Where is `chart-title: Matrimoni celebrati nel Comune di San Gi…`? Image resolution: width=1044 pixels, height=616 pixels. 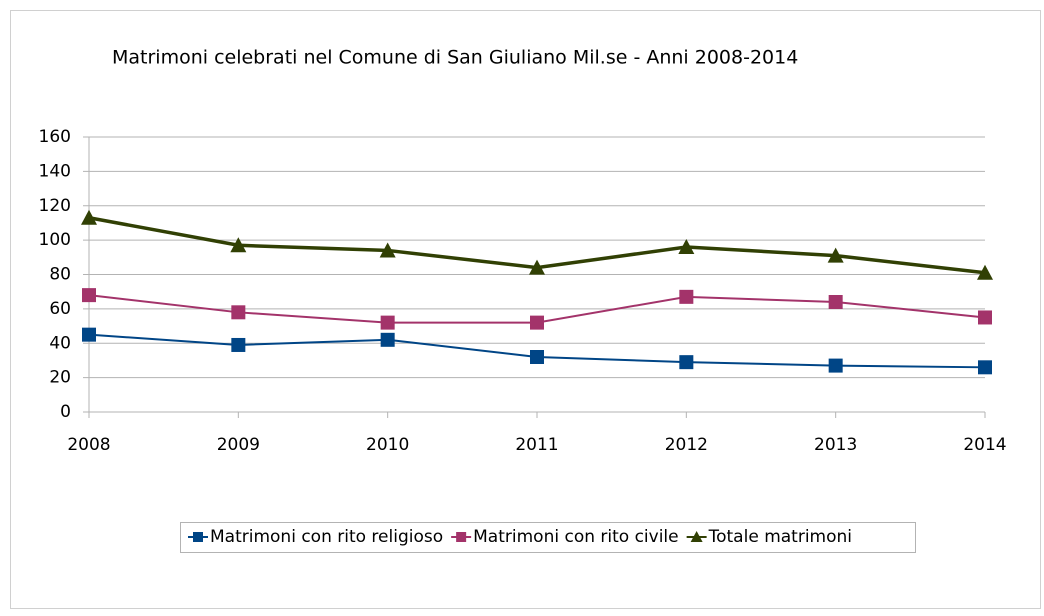 chart-title: Matrimoni celebrati nel Comune di San Gi… is located at coordinates (455, 58).